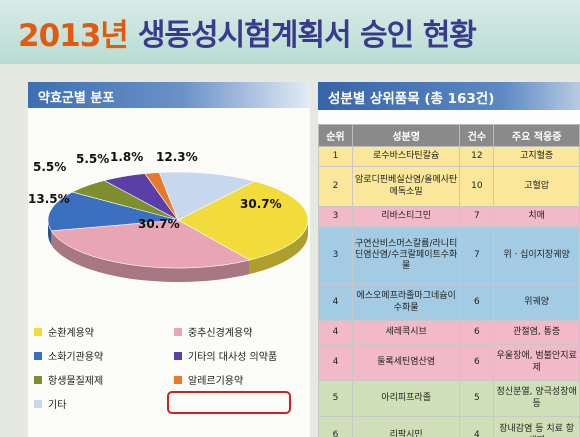 The height and width of the screenshot is (437, 580). I want to click on legend-label: 소화기관용약, so click(76, 357).